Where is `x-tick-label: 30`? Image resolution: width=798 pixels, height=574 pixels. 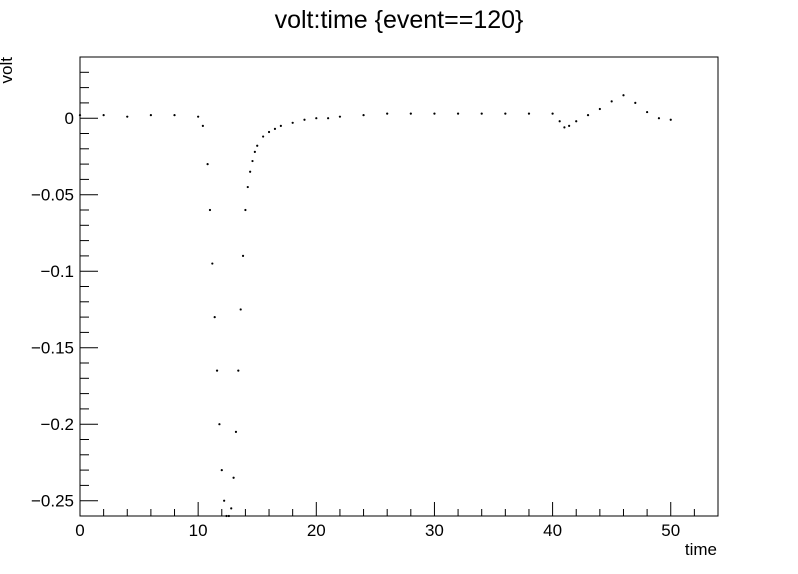 x-tick-label: 30 is located at coordinates (434, 530).